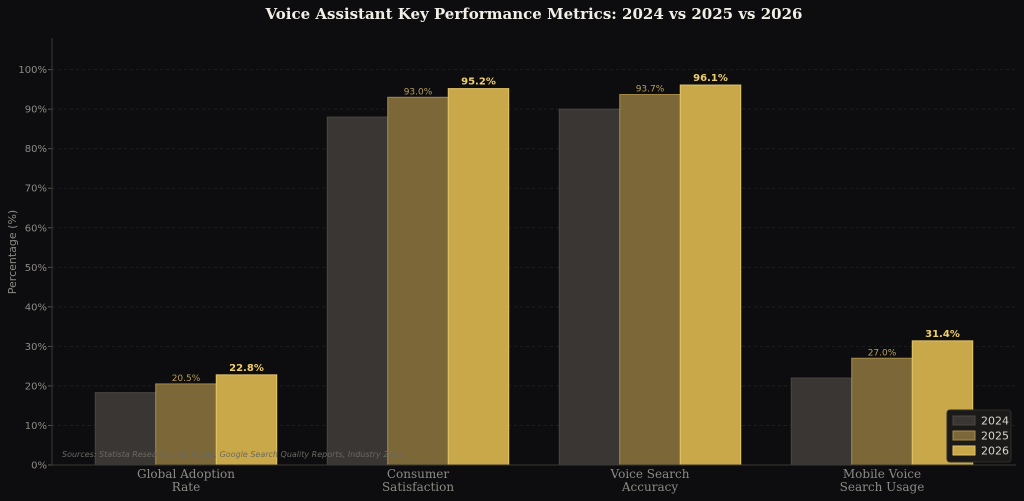  What do you see at coordinates (710, 78) in the screenshot?
I see `data-label-2026: 96.1%` at bounding box center [710, 78].